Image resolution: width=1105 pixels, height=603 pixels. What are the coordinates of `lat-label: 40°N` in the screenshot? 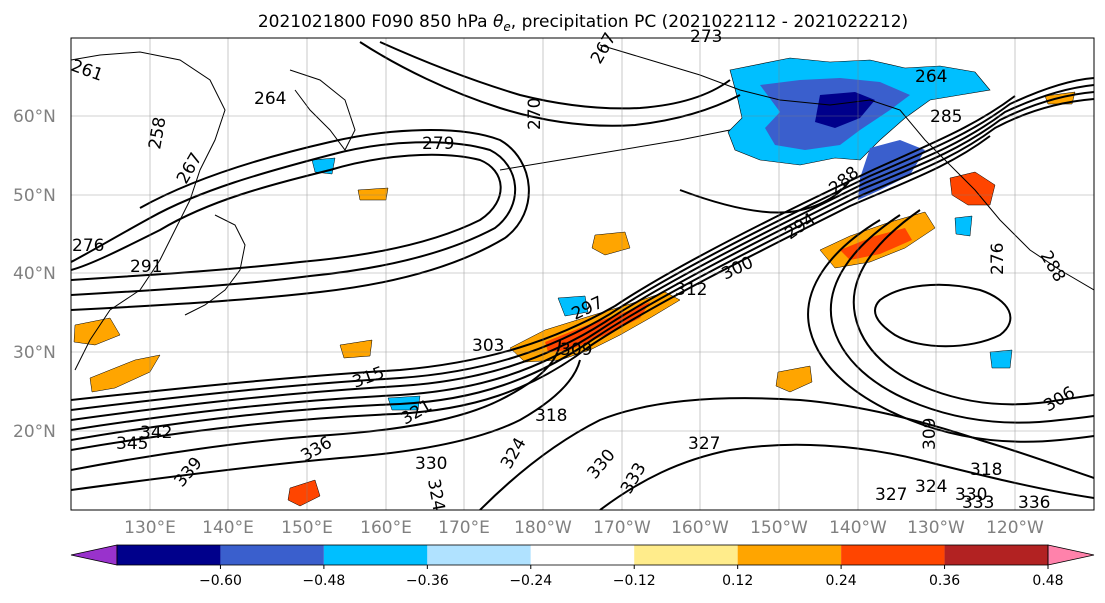 It's located at (34, 274).